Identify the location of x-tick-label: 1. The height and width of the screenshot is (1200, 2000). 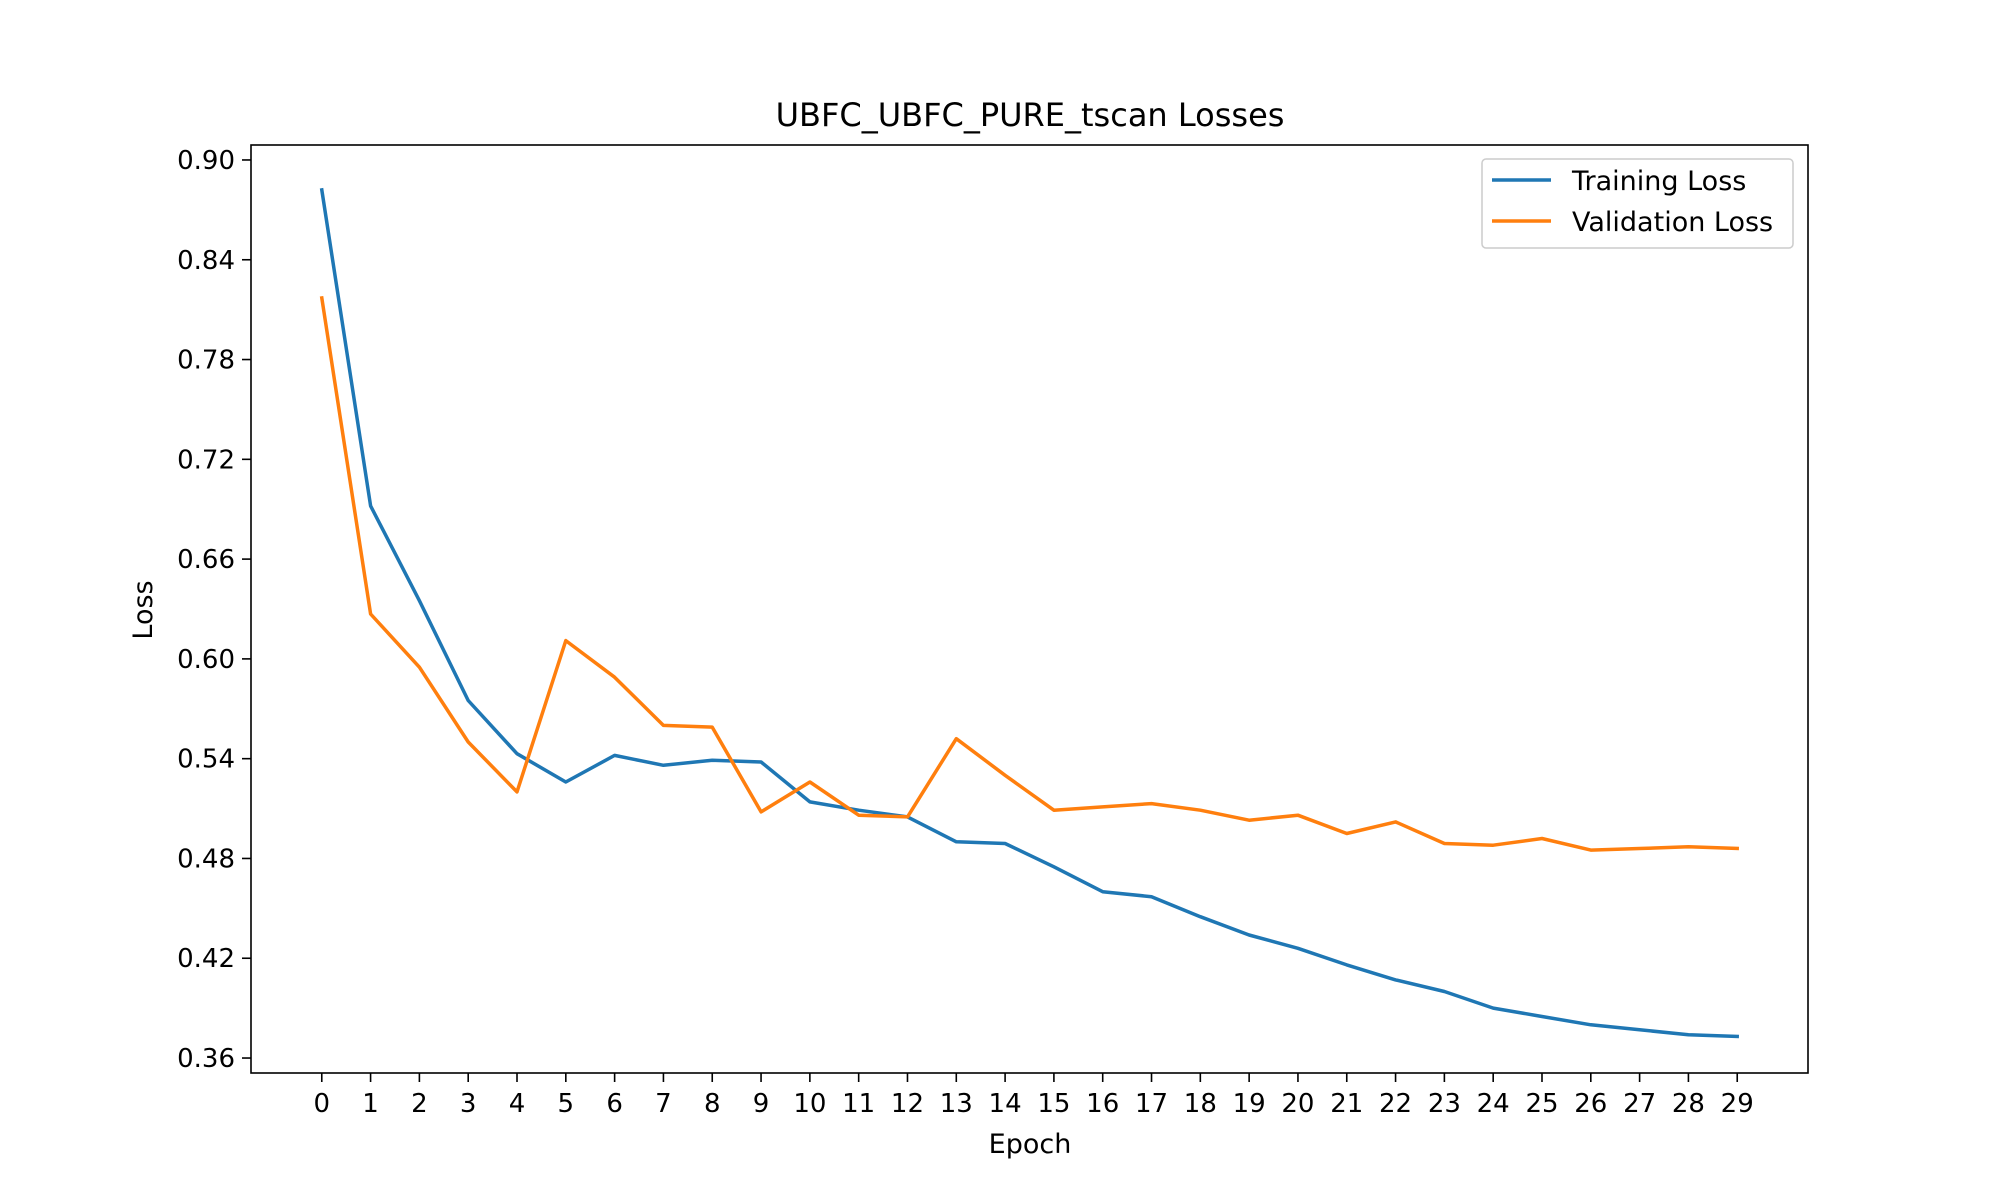
(370, 1104).